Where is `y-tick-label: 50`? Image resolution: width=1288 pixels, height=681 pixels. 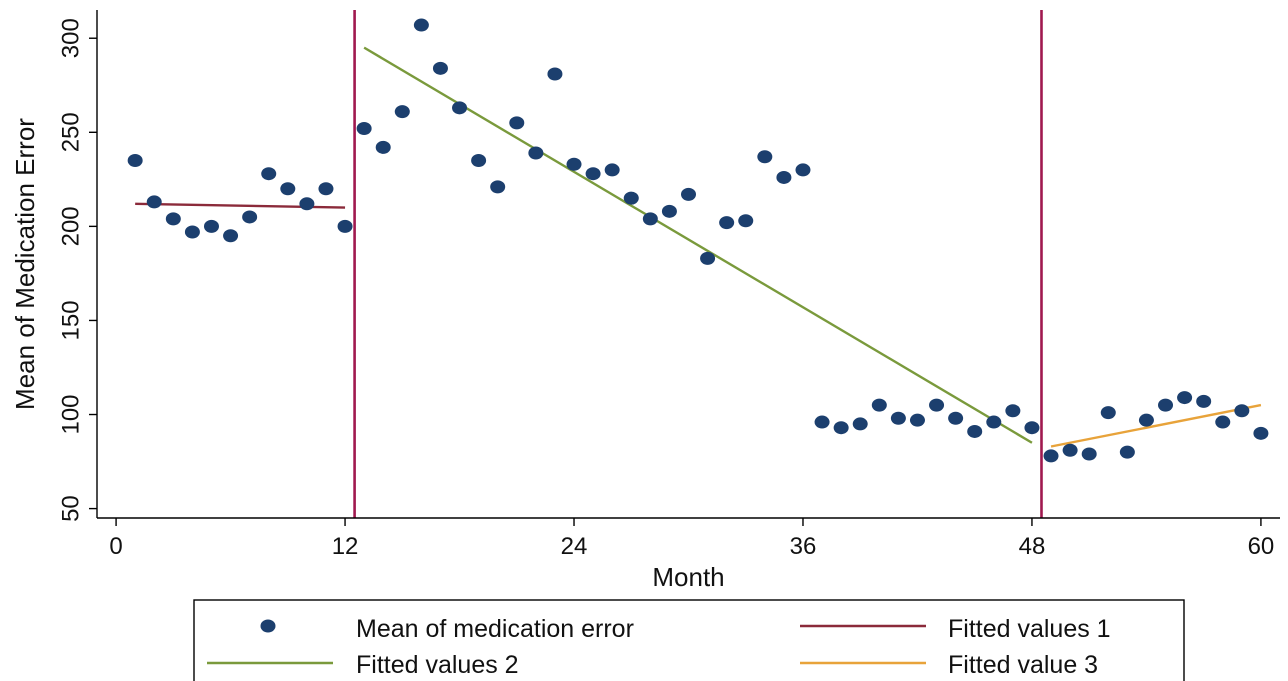
y-tick-label: 50 is located at coordinates (70, 508).